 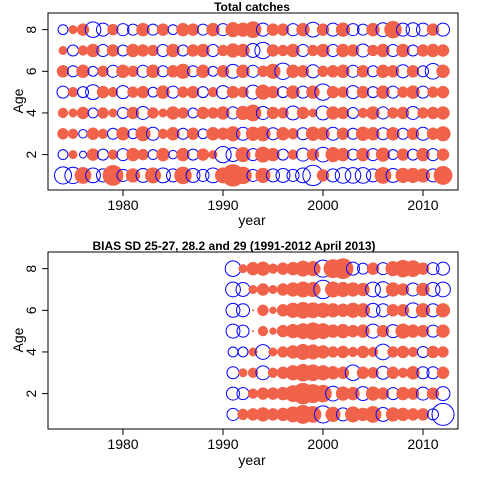 I want to click on bubble-age2-1985, so click(x=173, y=154).